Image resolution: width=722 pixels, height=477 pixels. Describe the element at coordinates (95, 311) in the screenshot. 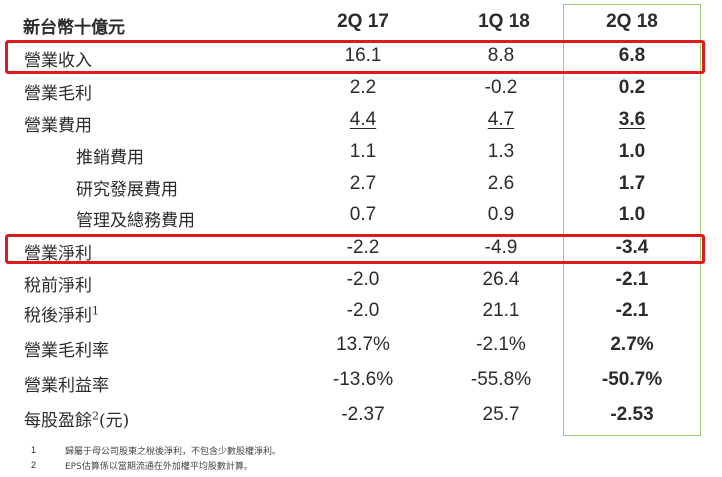

I see `footnote-marker: 1` at that location.